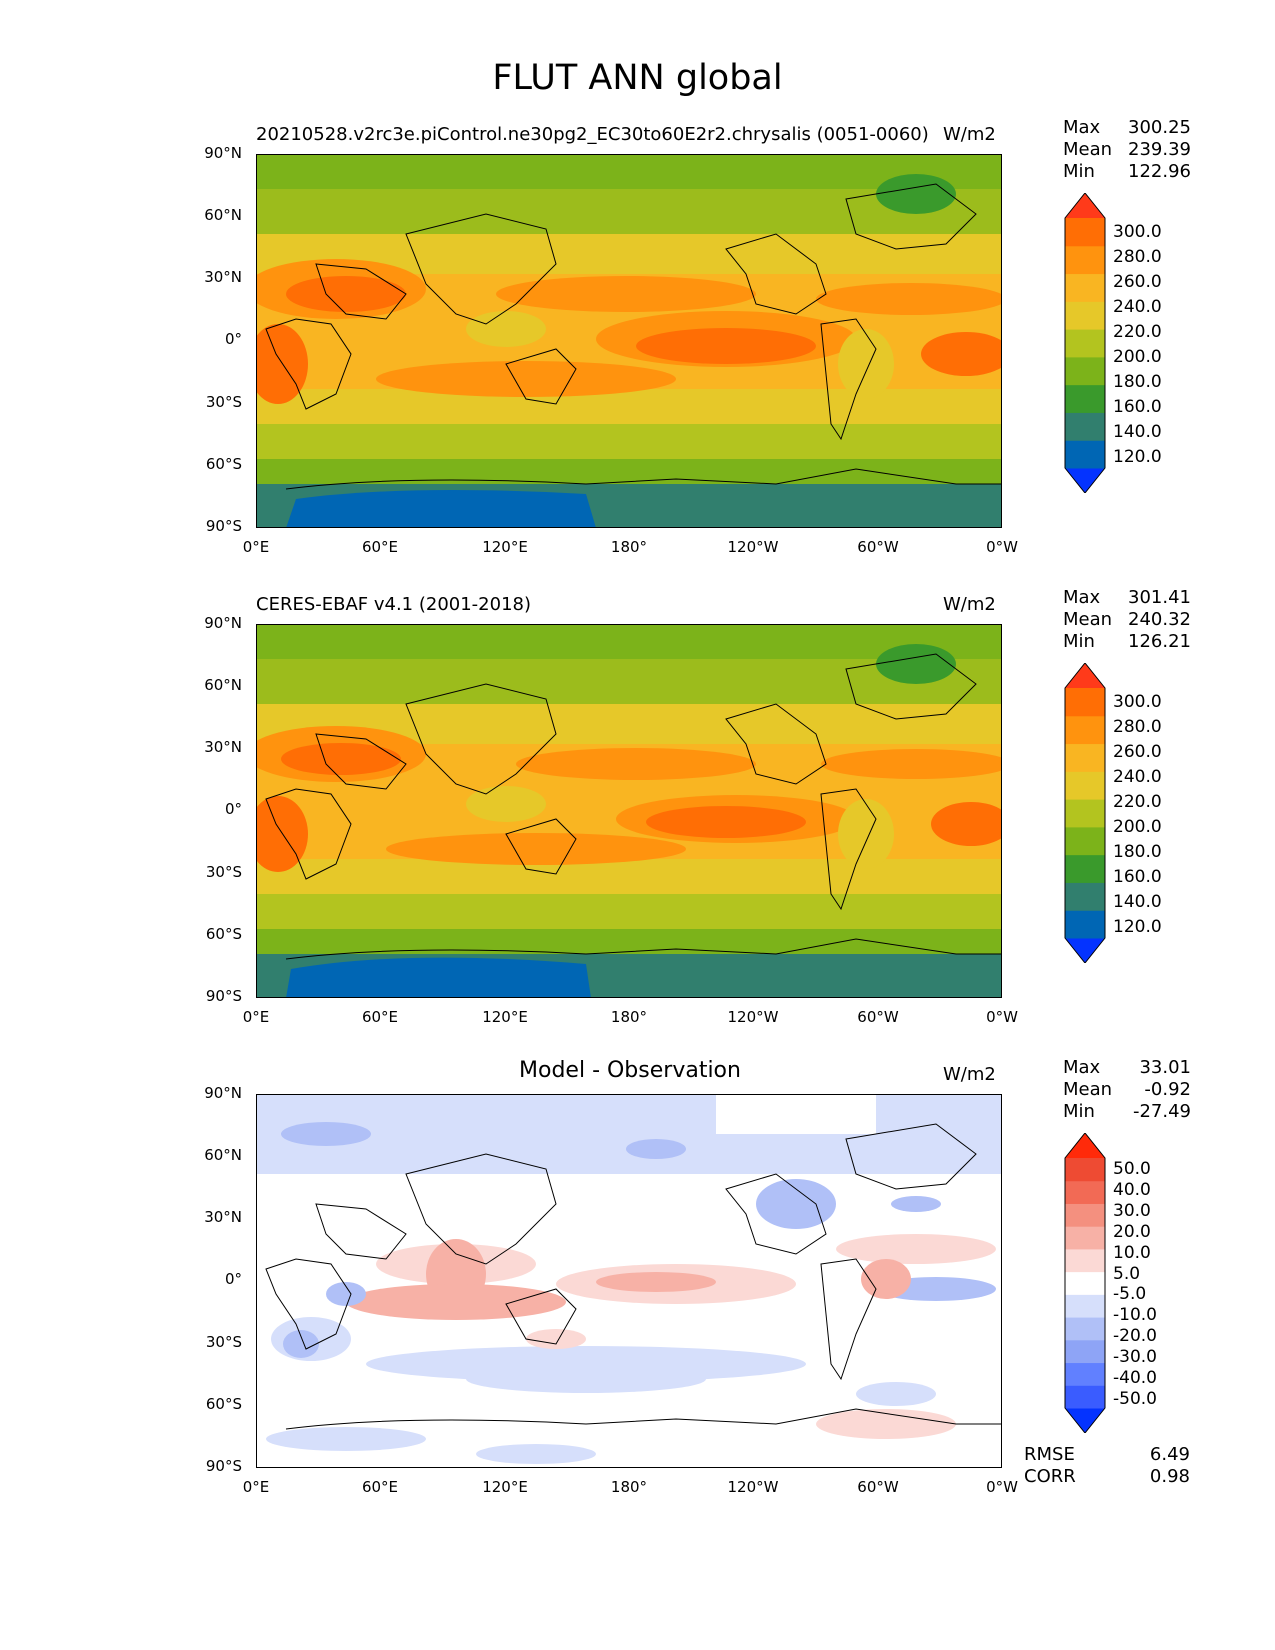  I want to click on panel2-colorbar, so click(1085, 813).